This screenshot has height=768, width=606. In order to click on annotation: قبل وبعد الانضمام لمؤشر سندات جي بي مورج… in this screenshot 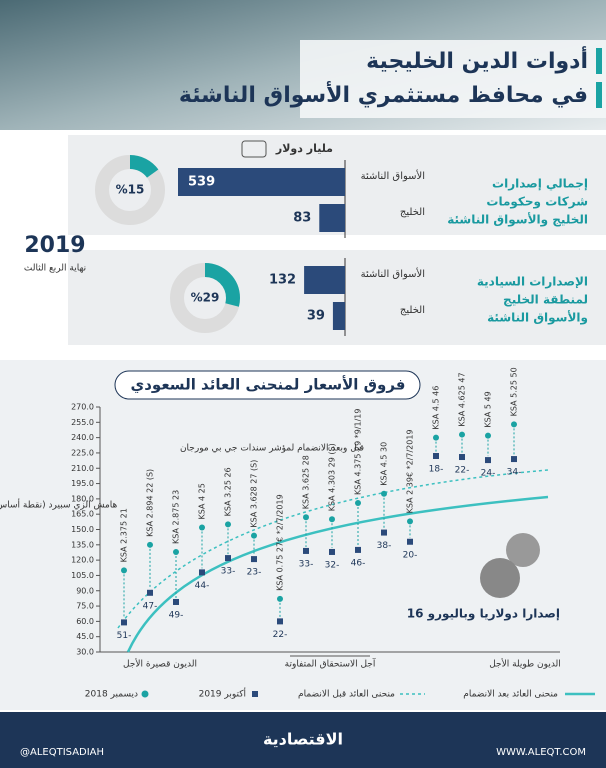, I will do `click(272, 449)`.